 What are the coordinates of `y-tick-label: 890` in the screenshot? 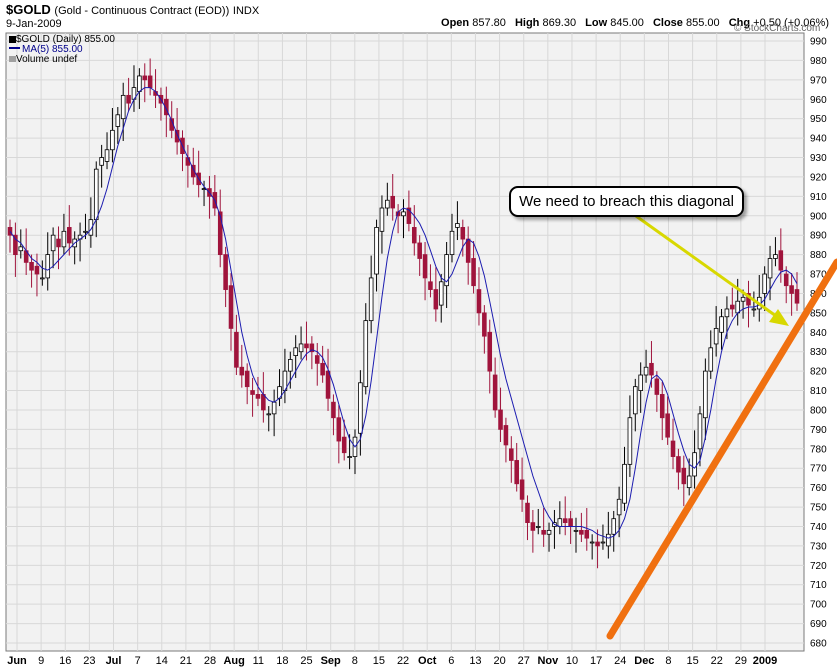 It's located at (818, 236).